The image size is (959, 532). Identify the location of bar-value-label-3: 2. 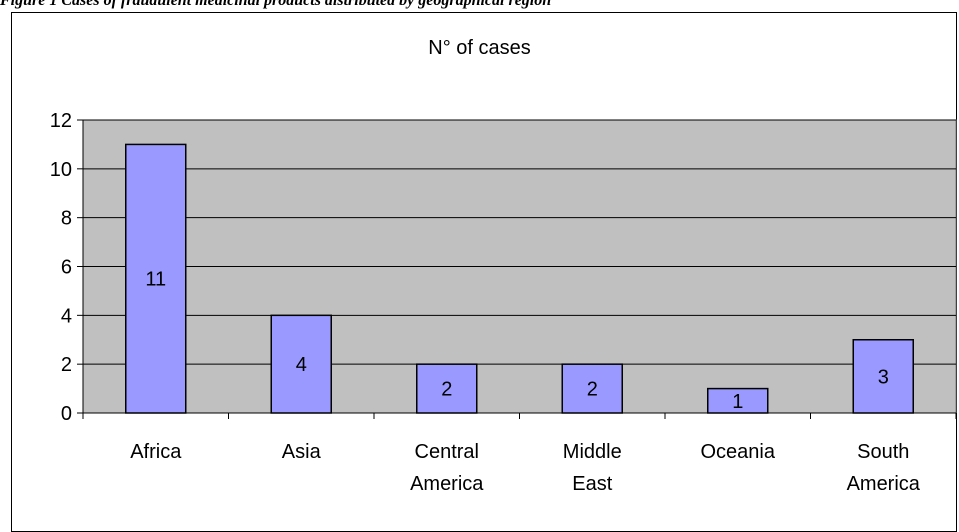
(592, 390).